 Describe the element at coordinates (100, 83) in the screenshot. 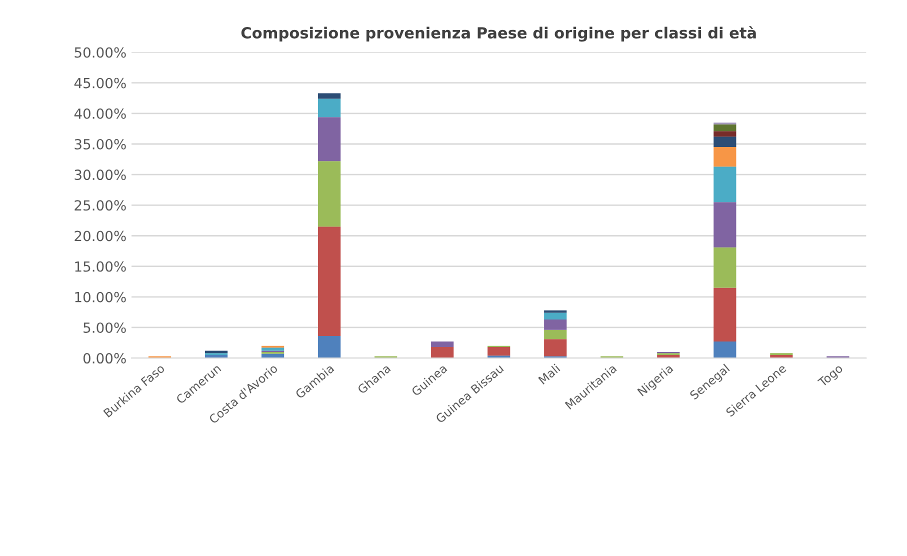

I see `y-tick-label: 45.00%` at that location.